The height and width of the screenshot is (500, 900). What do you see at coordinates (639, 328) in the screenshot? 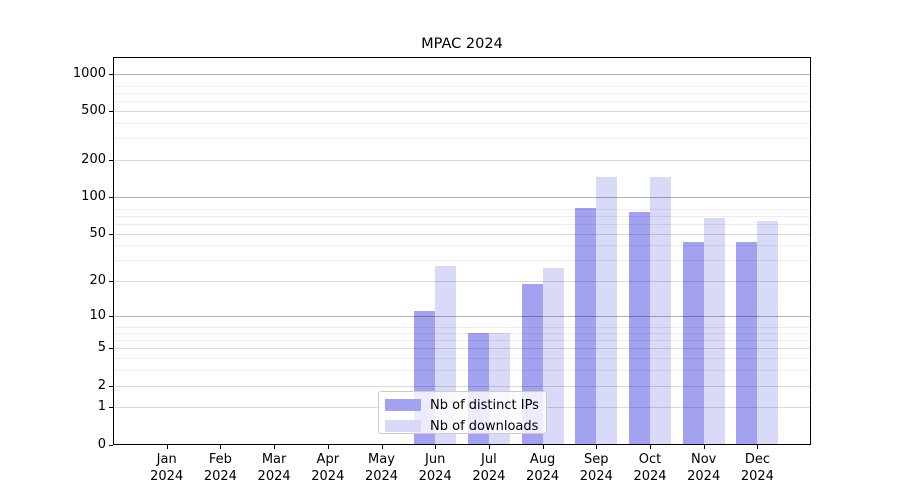
I see `bar-ips-oct-2024` at bounding box center [639, 328].